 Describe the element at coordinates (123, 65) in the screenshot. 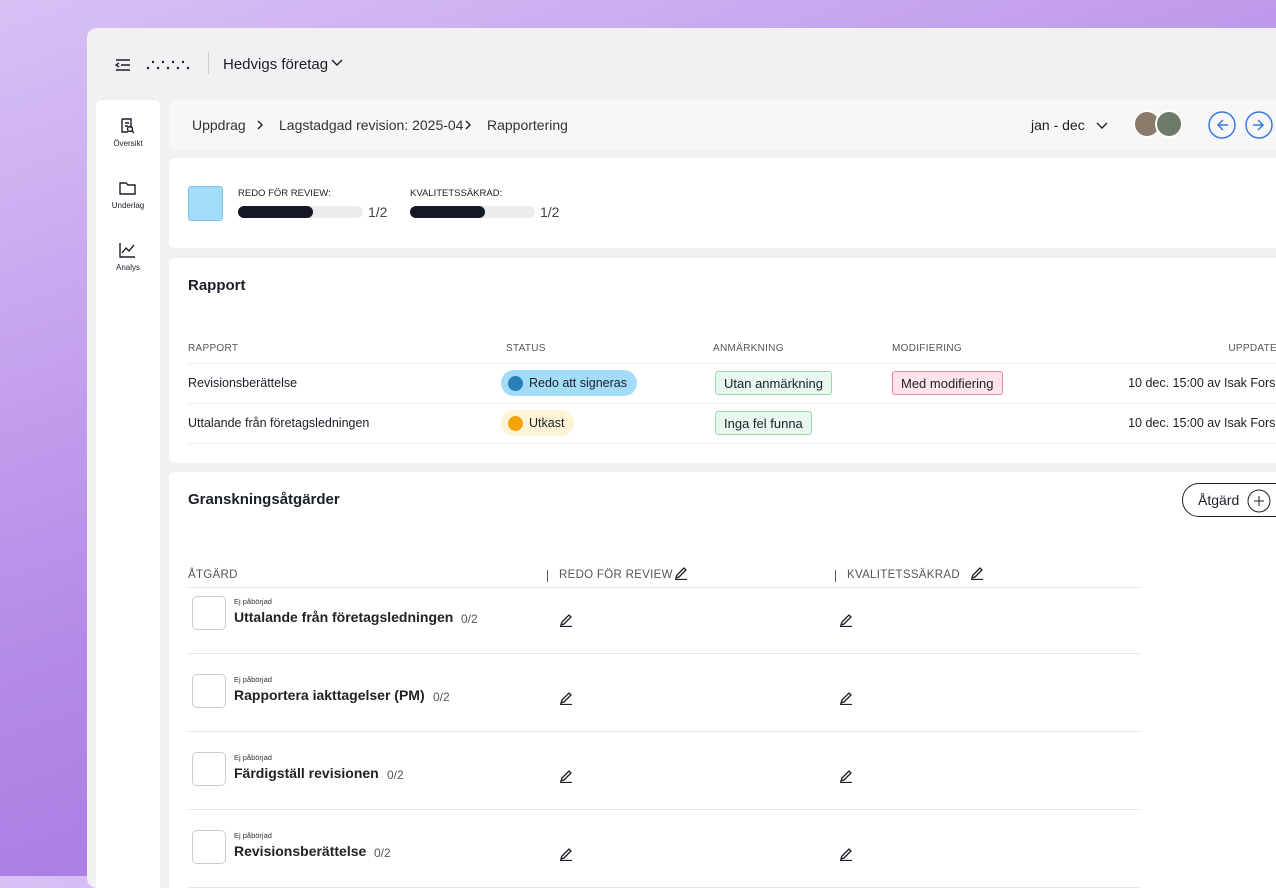

I see `menu-icon` at that location.